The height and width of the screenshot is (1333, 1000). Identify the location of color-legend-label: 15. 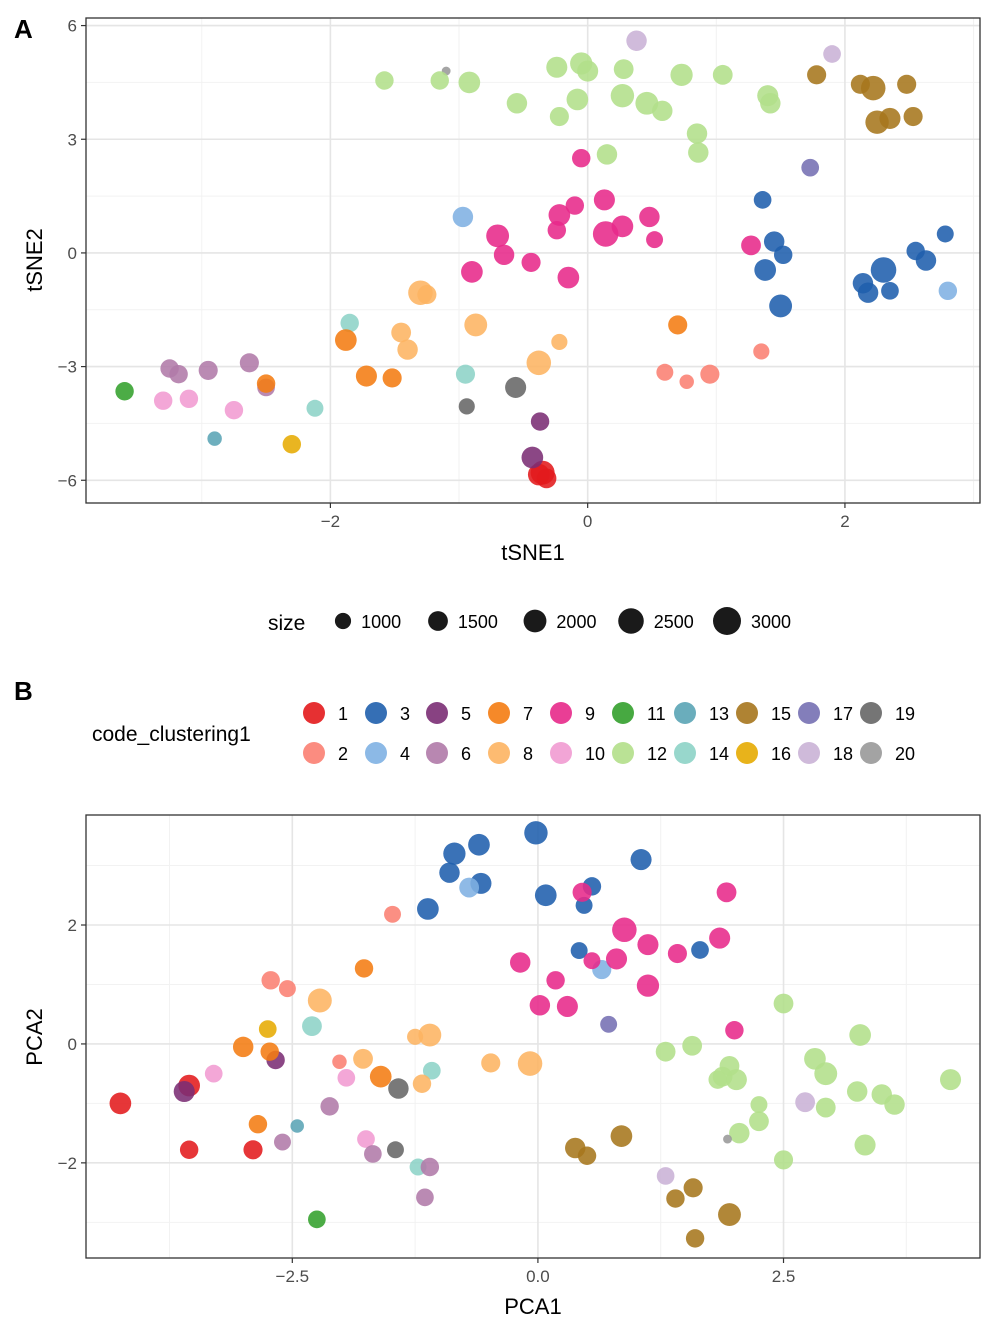
(781, 714).